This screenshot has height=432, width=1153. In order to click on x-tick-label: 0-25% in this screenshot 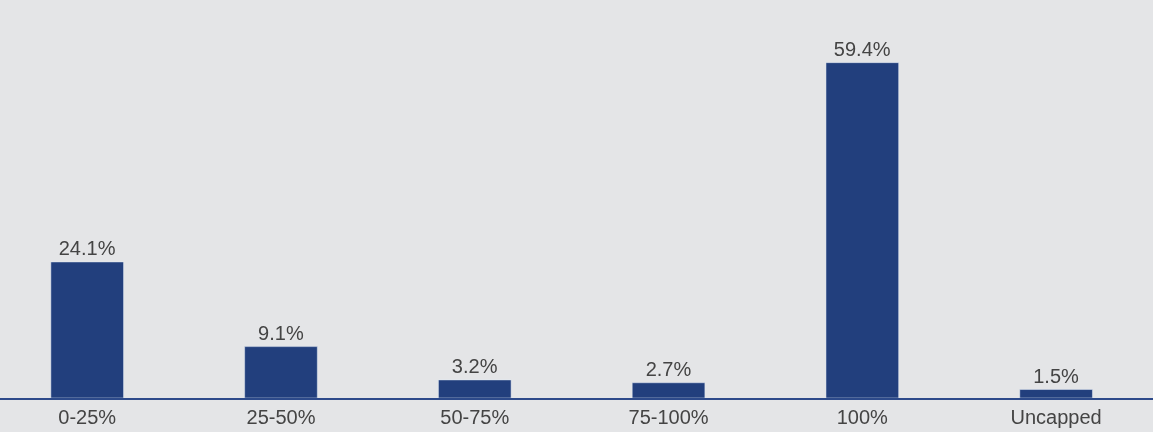, I will do `click(87, 417)`.